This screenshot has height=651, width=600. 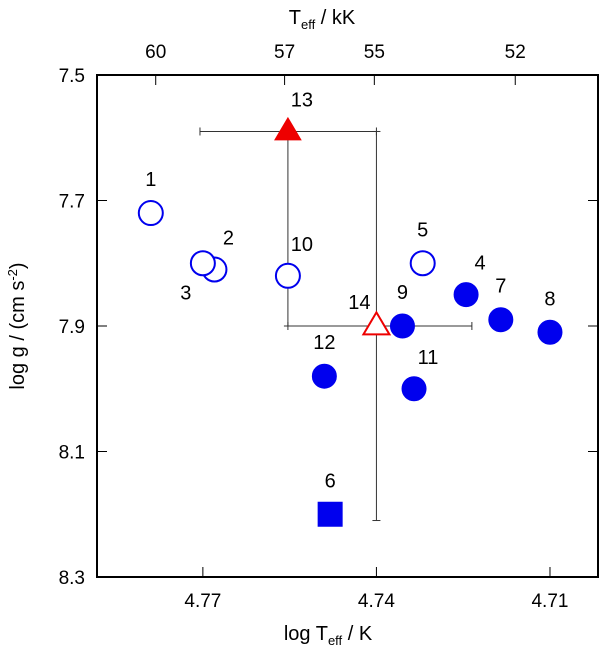 I want to click on y-tick-label-8.3: 8.3, so click(x=72, y=578).